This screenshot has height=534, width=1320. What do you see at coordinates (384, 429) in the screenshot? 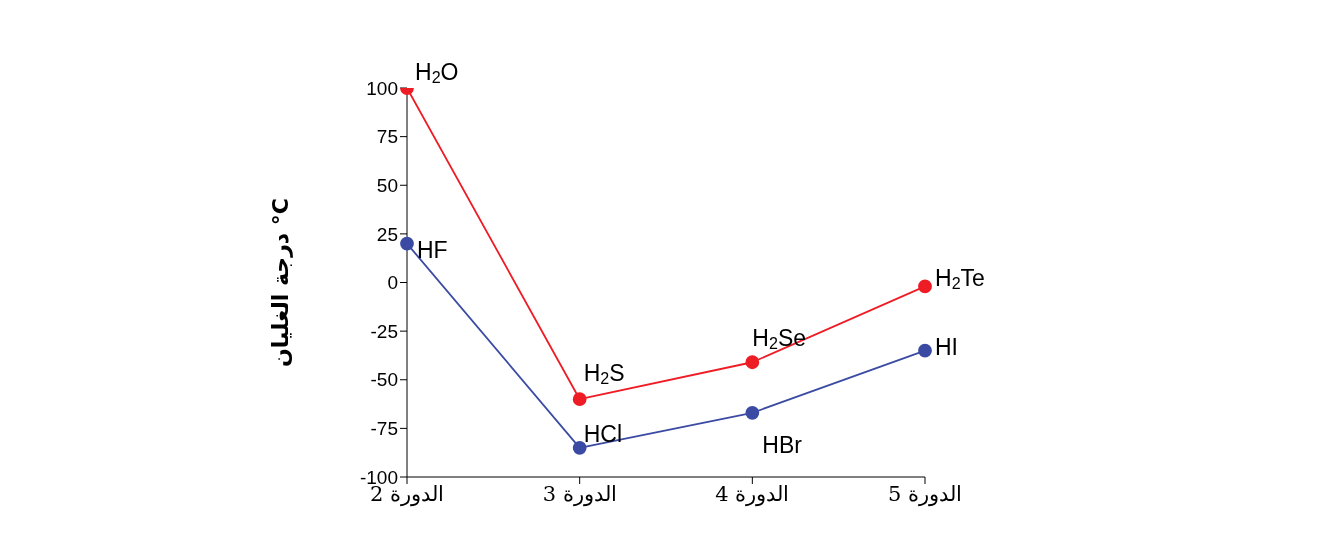
I see `y-tick-label: -75` at bounding box center [384, 429].